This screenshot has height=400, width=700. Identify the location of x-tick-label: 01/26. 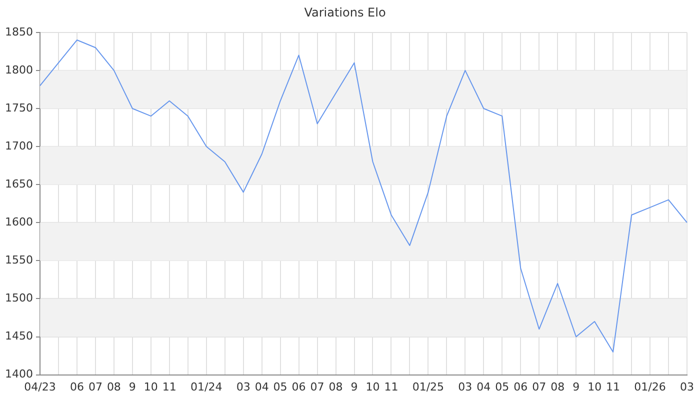
(650, 387).